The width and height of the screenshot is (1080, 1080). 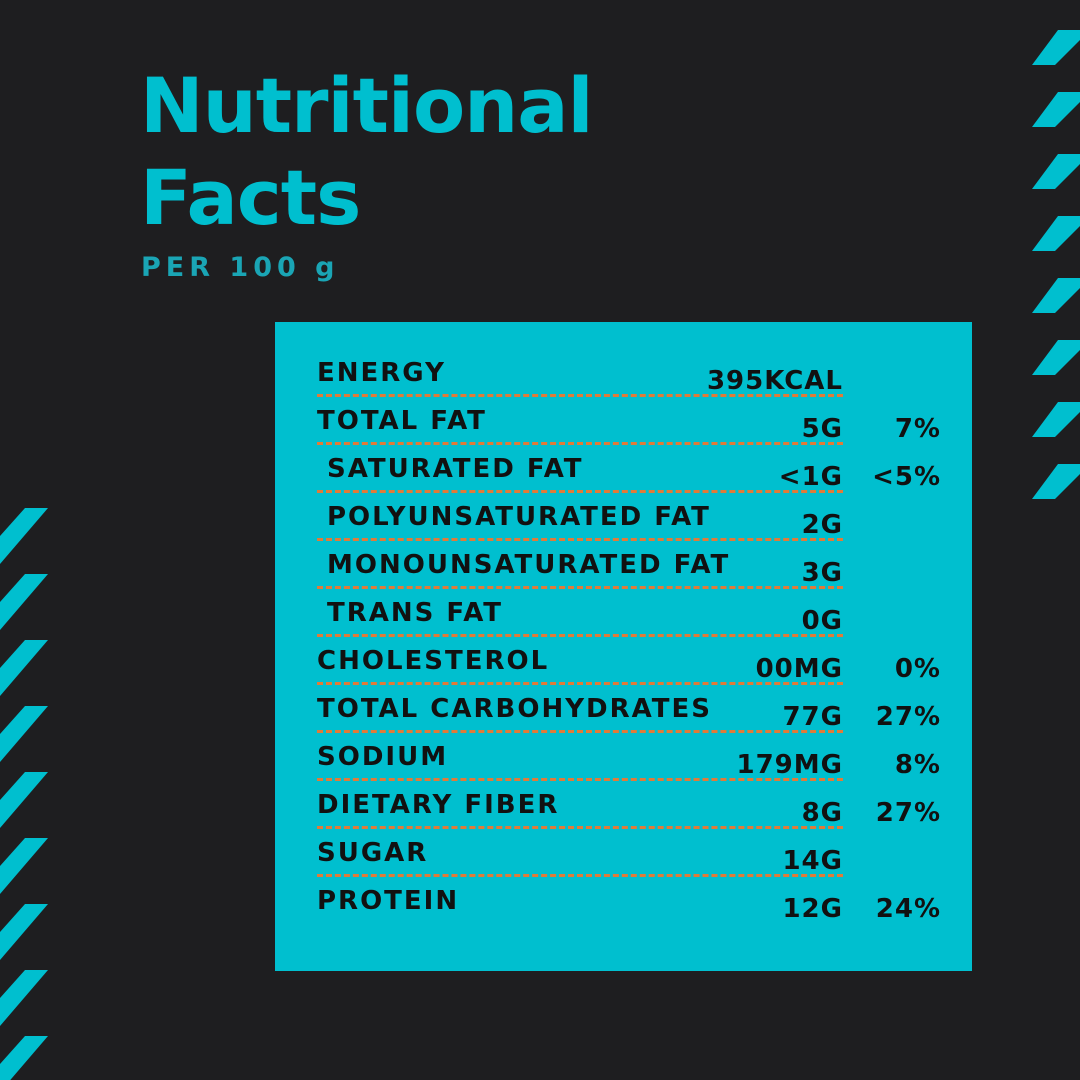 I want to click on row-amount: 3G, so click(x=822, y=573).